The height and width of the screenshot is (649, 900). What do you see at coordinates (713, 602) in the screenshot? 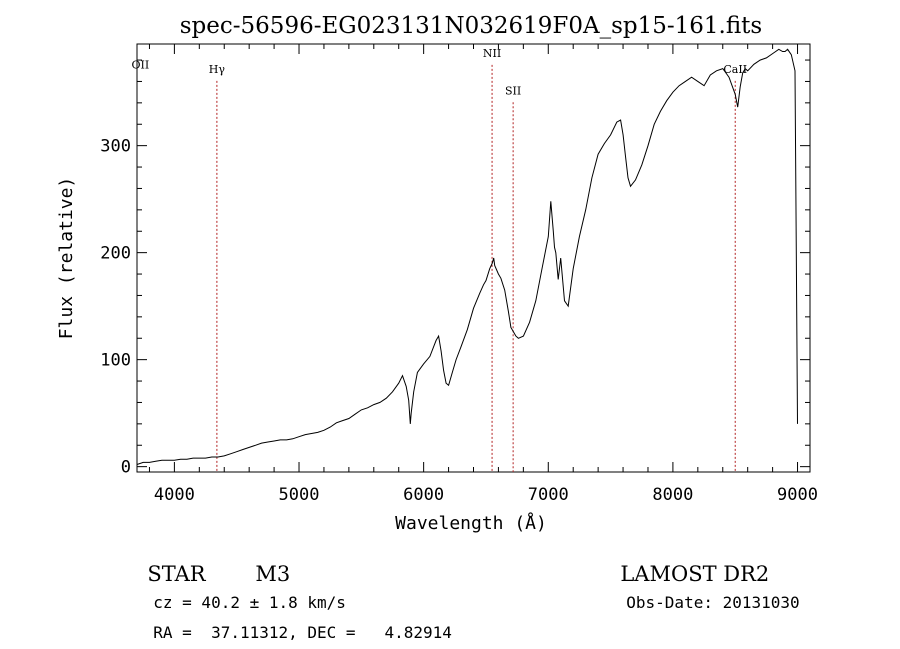
I see `obs-date-value: Obs-Date: 20131030` at bounding box center [713, 602].